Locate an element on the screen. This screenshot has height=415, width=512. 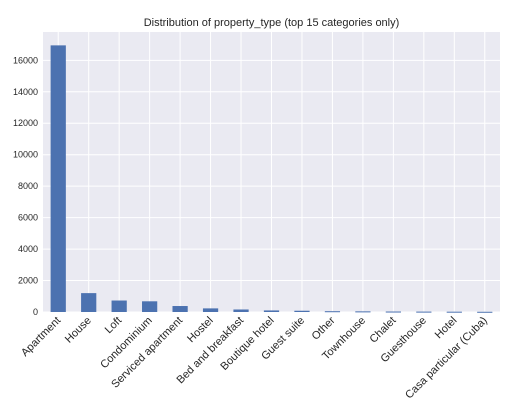
x-tick-label: Hotel is located at coordinates (446, 328).